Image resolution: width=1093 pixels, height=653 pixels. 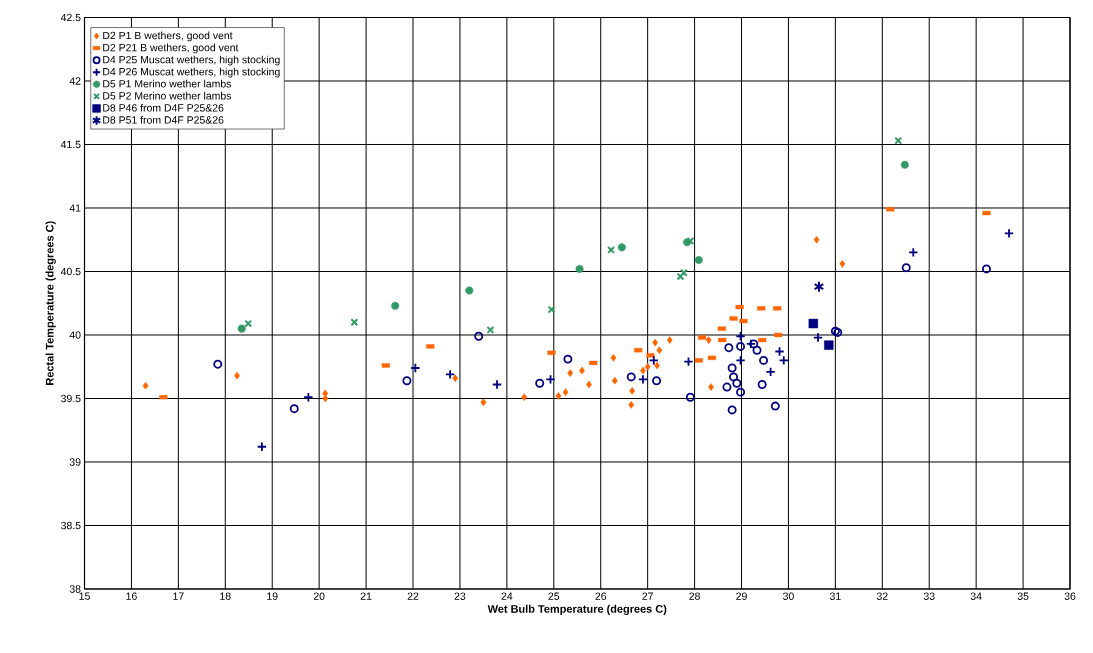 I want to click on legend-label: D8 P51 from D4F P25&26, so click(x=163, y=119).